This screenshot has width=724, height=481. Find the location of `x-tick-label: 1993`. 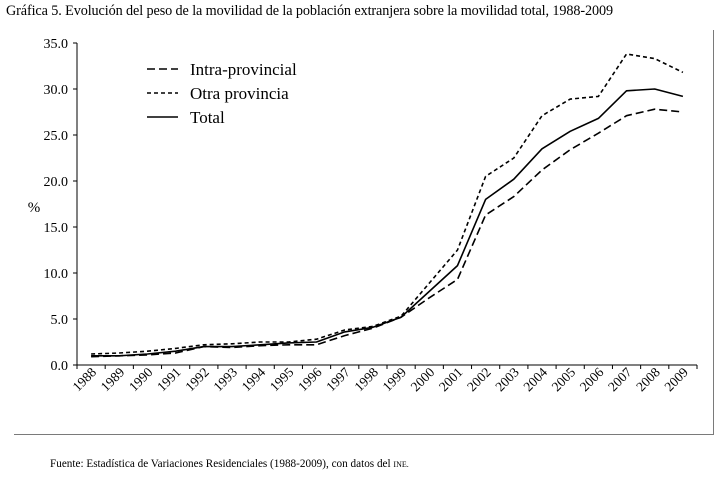

x-tick-label: 1993 is located at coordinates (225, 379).